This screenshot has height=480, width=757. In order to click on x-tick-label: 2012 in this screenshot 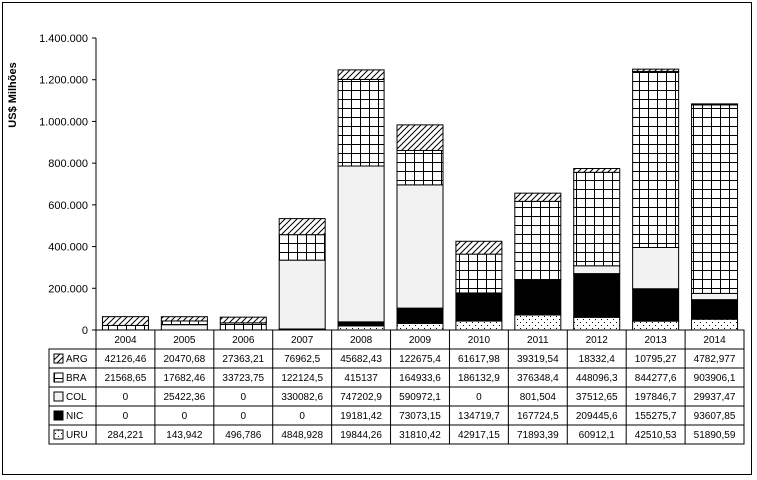, I will do `click(597, 340)`.